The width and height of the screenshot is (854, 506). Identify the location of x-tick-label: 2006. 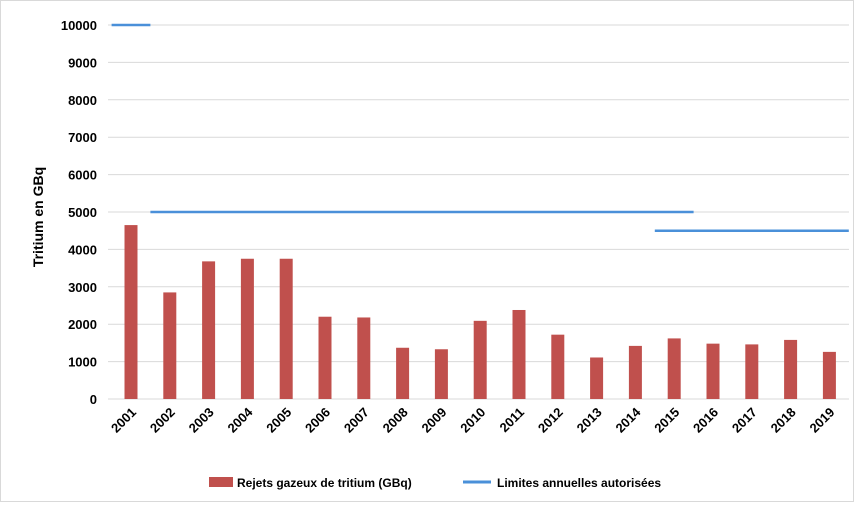
(317, 420).